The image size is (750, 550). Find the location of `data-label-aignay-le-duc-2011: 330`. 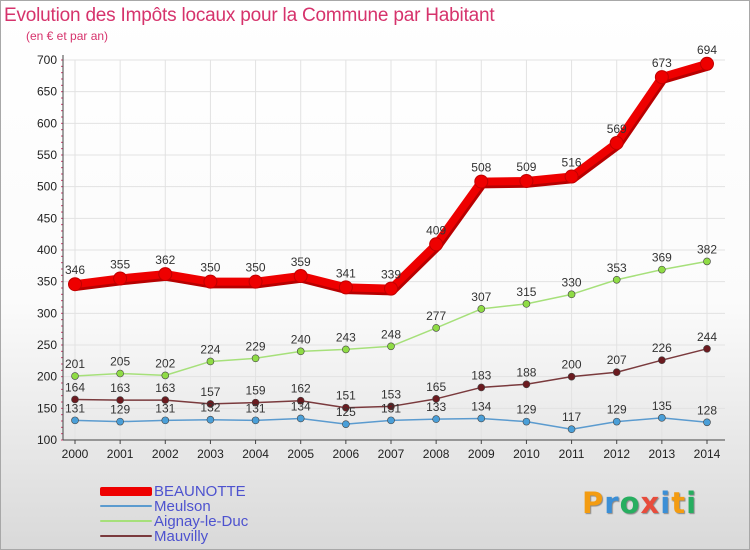

data-label-aignay-le-duc-2011: 330 is located at coordinates (572, 282).